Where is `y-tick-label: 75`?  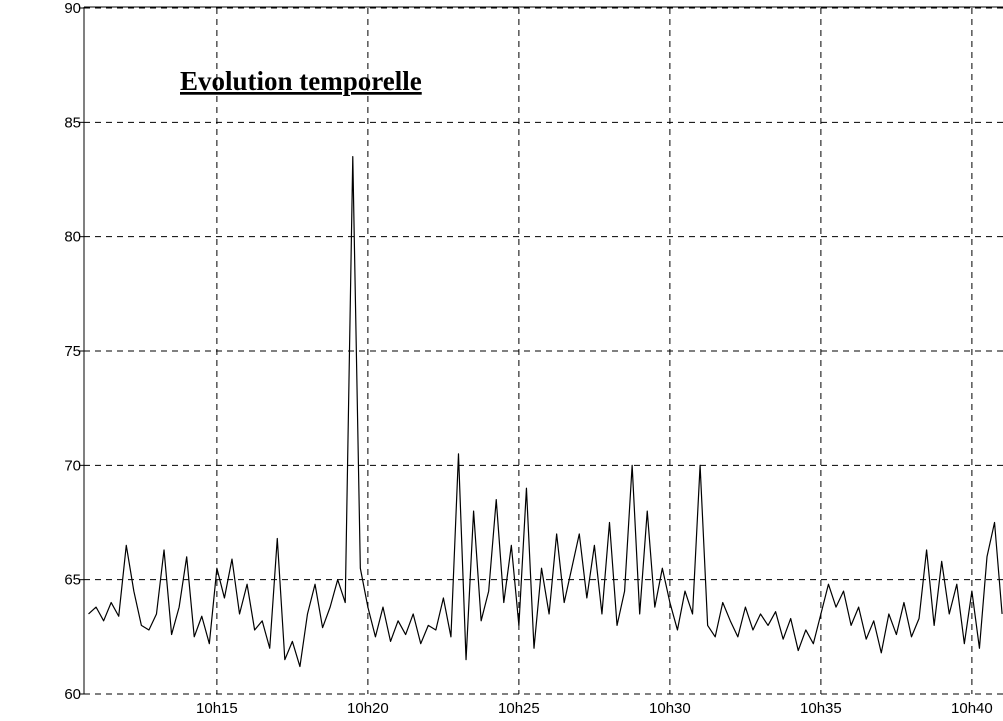
y-tick-label: 75 is located at coordinates (72, 351).